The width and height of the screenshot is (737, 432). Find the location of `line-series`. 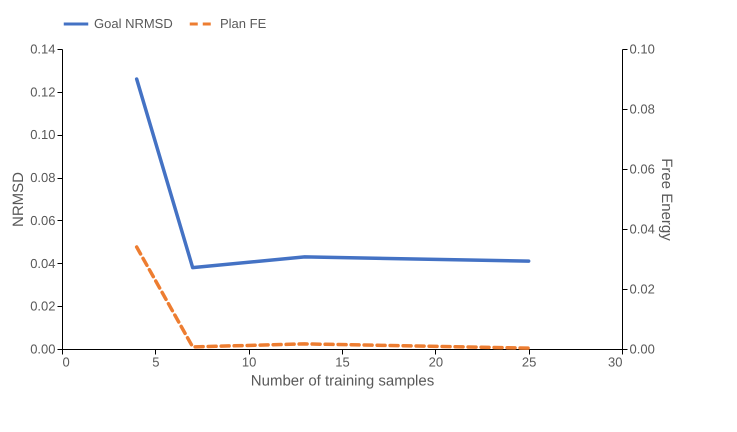

line-series is located at coordinates (332, 297).